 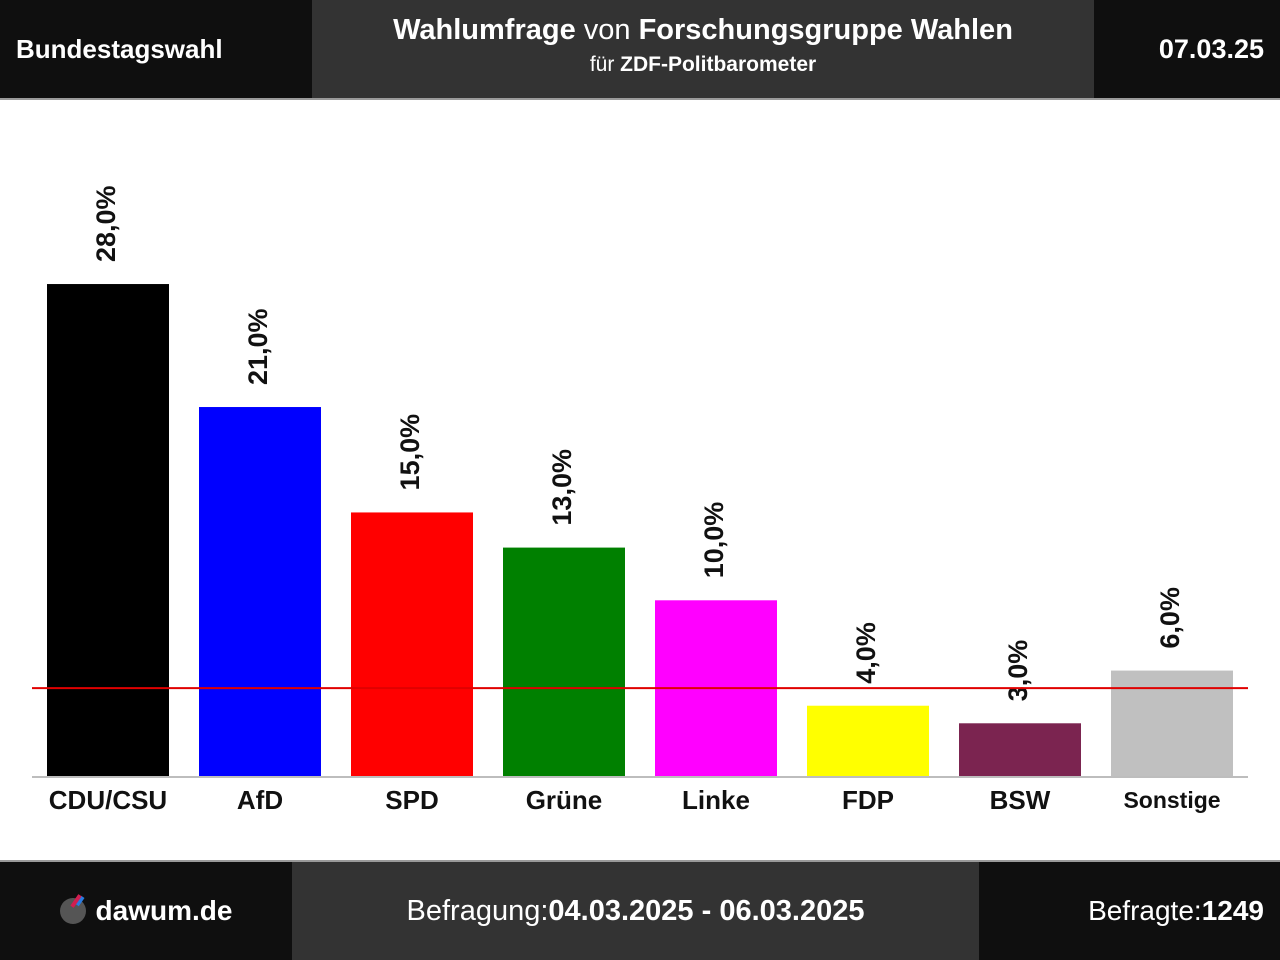 I want to click on site-name: dawum.de, so click(x=164, y=910).